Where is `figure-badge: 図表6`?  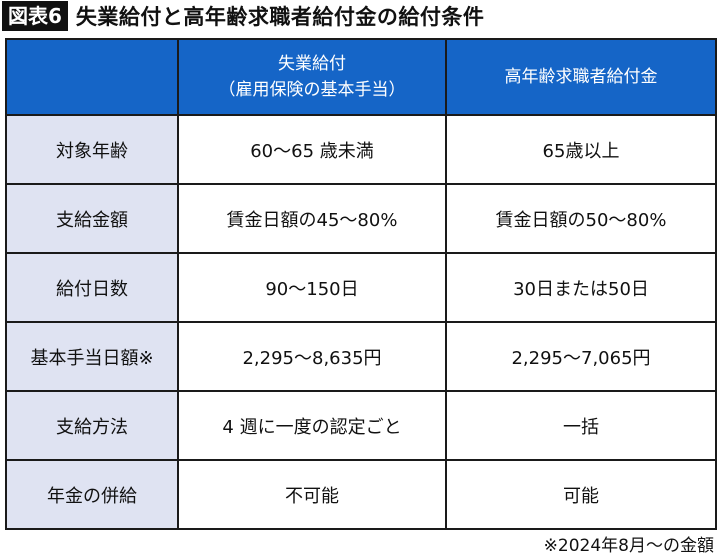
figure-badge: 図表6 is located at coordinates (35, 16).